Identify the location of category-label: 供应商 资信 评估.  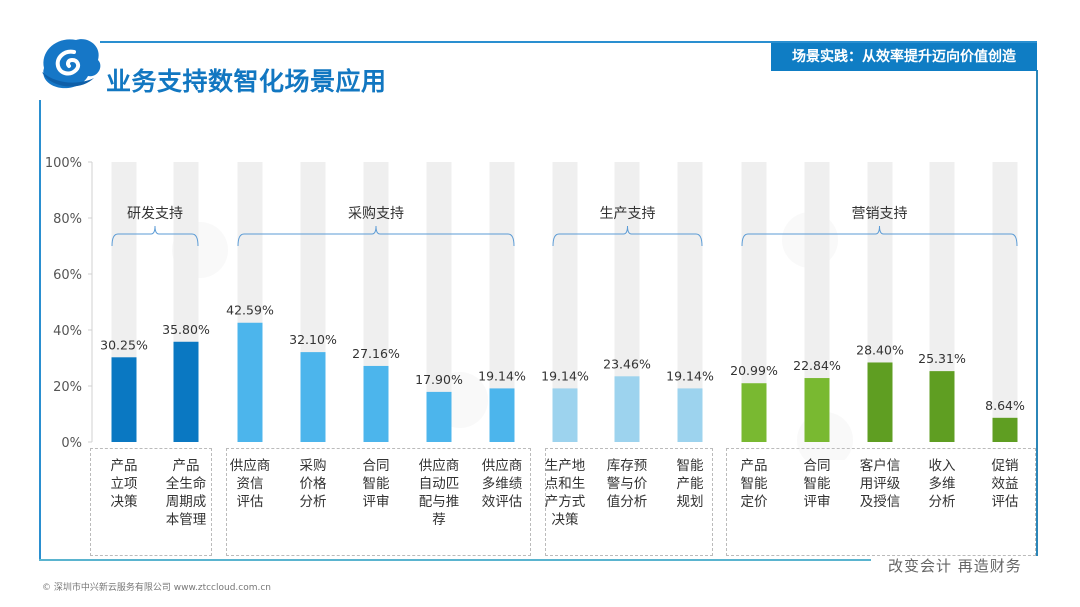
(250, 484).